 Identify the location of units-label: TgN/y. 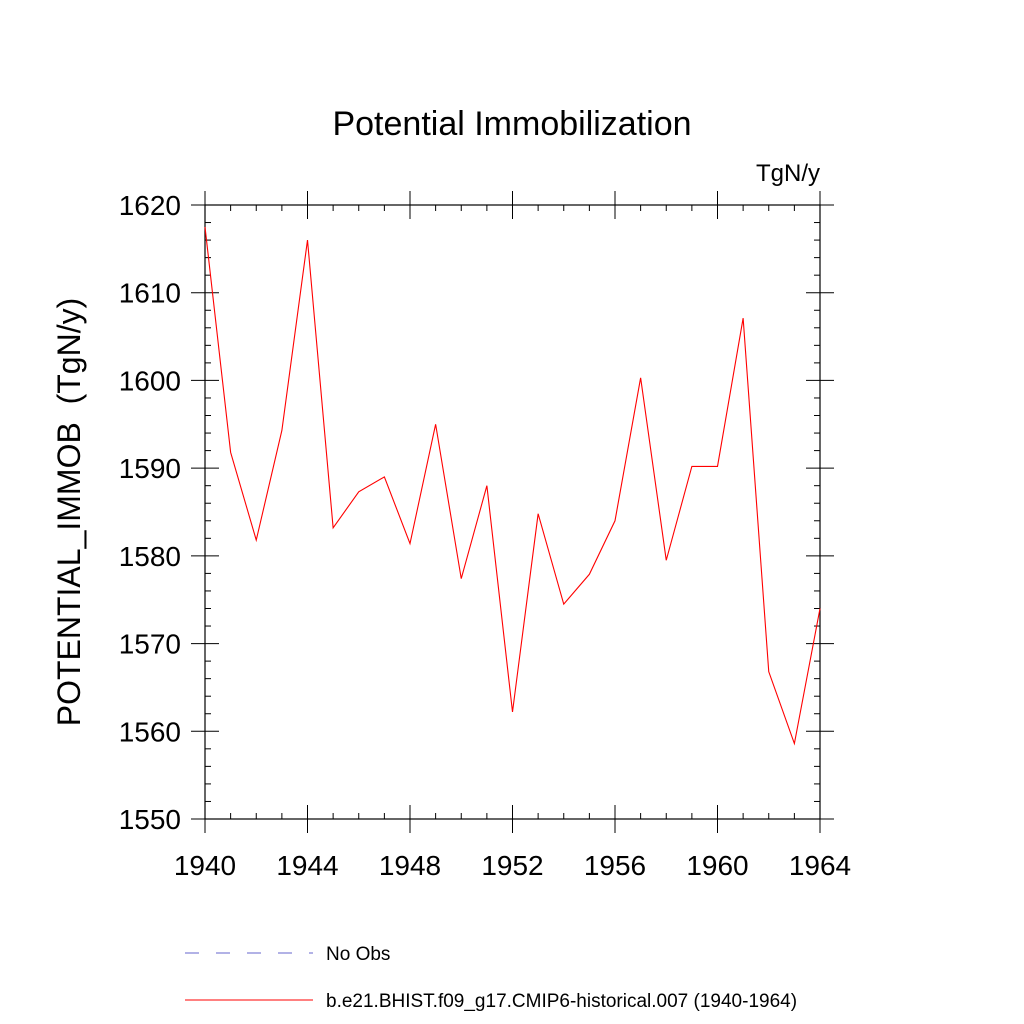
(788, 173).